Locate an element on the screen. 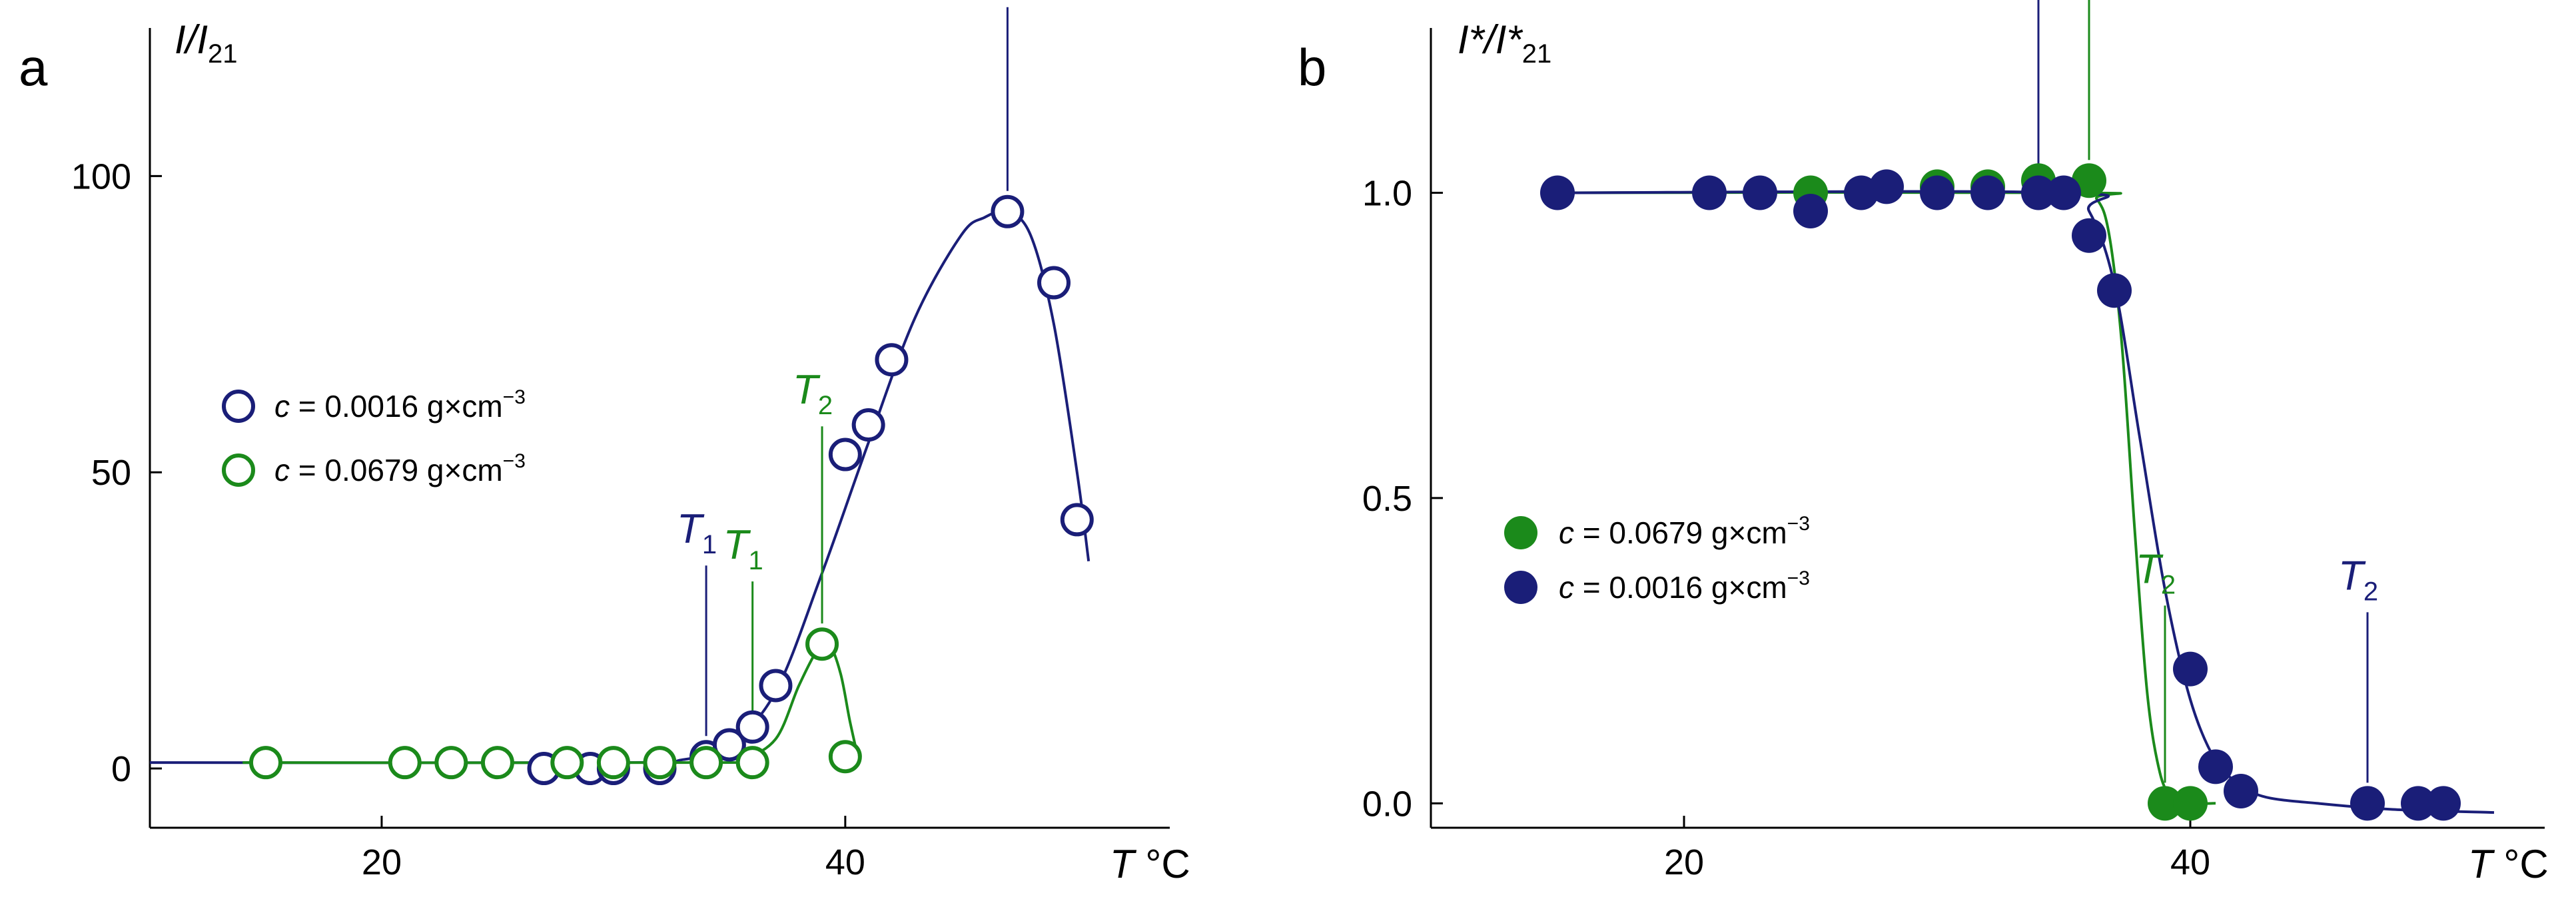  panel-b-x-axis-label: T °C is located at coordinates (2508, 864).